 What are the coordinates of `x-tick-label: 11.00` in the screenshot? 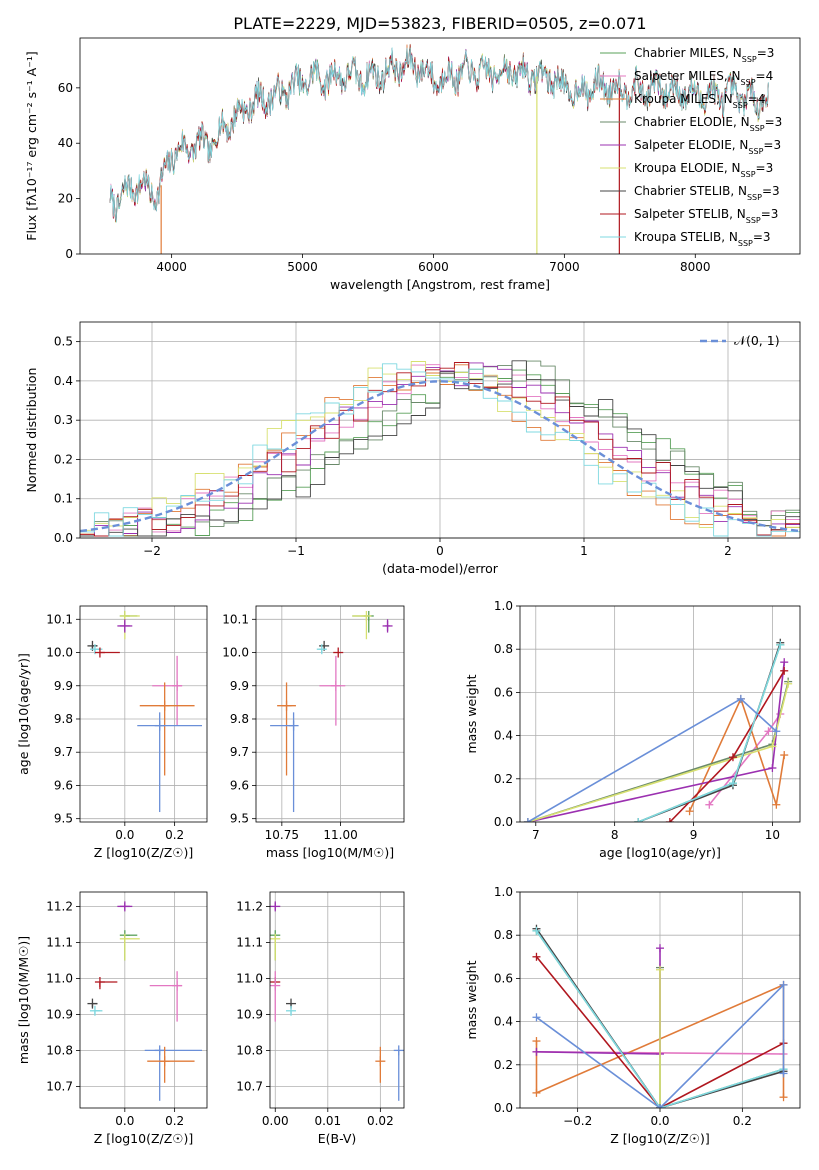 It's located at (340, 835).